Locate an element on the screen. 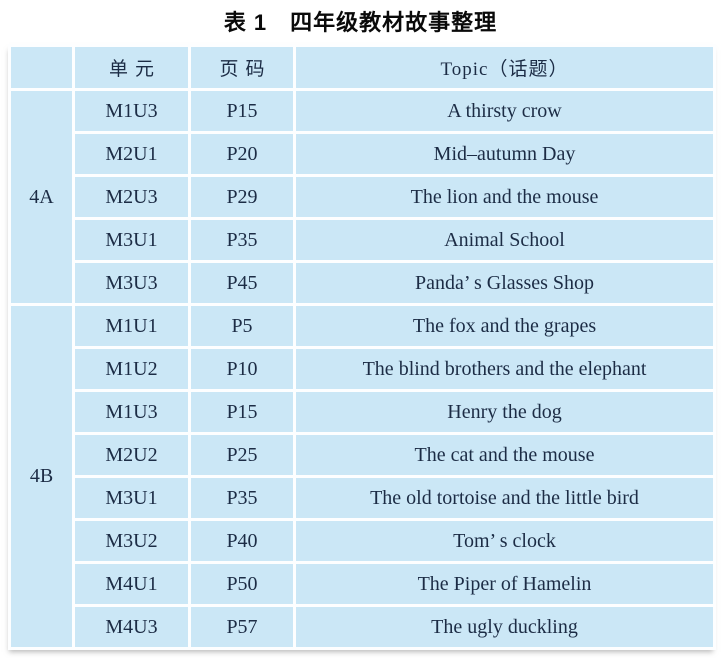  table-row: M1U3 P15 Henry the dog is located at coordinates (363, 412).